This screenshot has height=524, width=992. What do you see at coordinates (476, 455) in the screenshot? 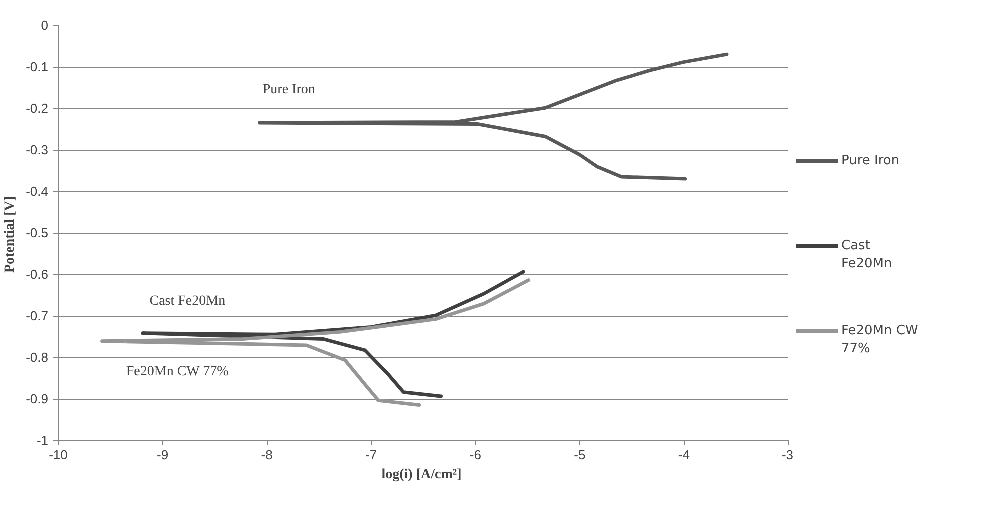
I see `x-tick-label: -6` at bounding box center [476, 455].